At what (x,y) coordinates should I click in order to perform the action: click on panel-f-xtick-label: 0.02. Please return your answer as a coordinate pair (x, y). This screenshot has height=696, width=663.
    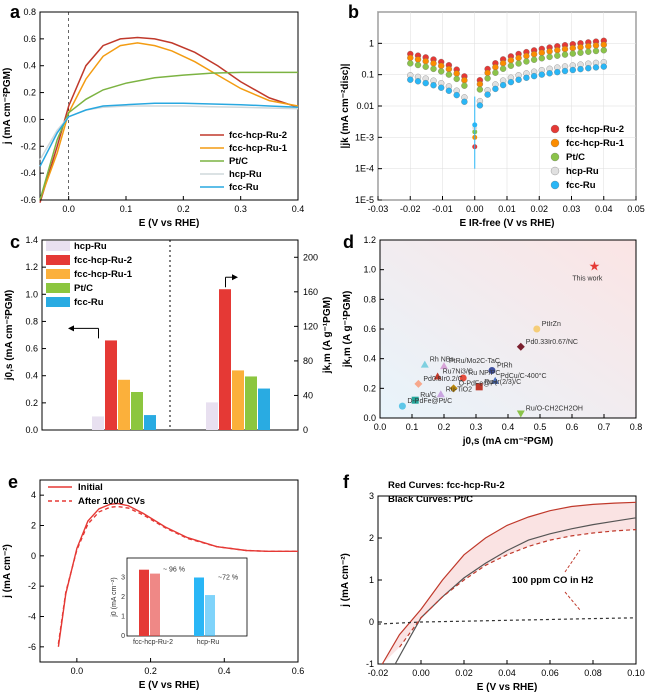
    Looking at the image, I should click on (464, 673).